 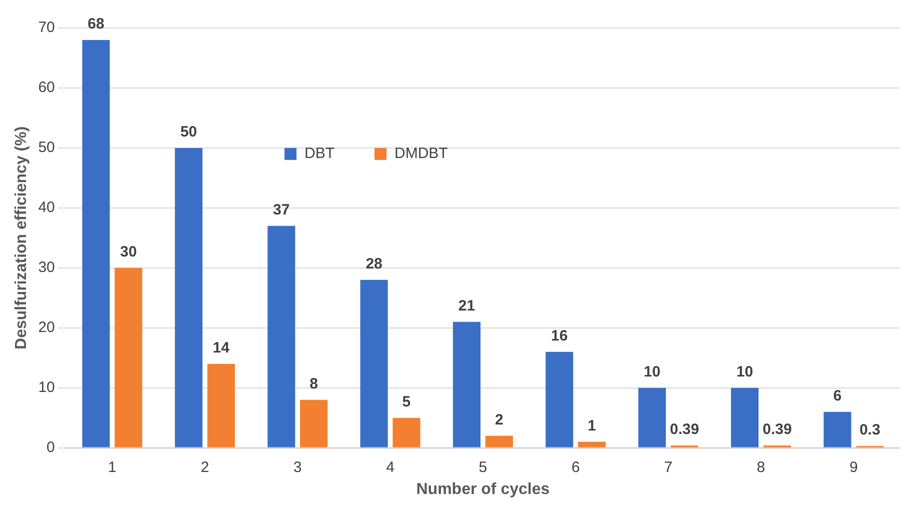 I want to click on y-tick-label: 0, so click(x=50, y=447).